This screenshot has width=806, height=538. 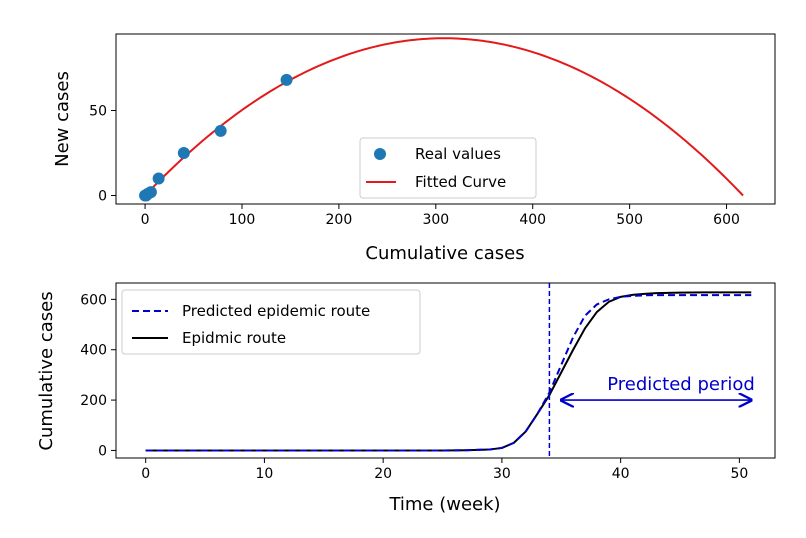 I want to click on predicted-period-annotation: Predicted period, so click(x=658, y=387).